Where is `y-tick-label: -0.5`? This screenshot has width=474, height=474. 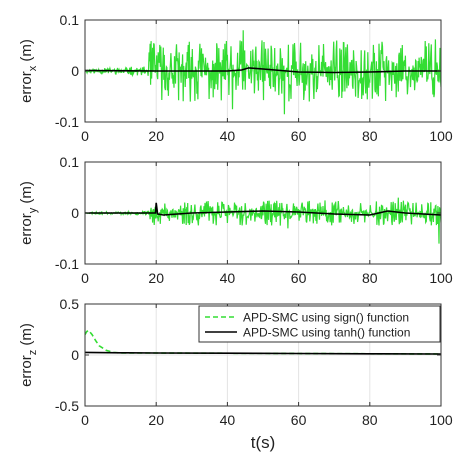 y-tick-label: -0.5 is located at coordinates (67, 406).